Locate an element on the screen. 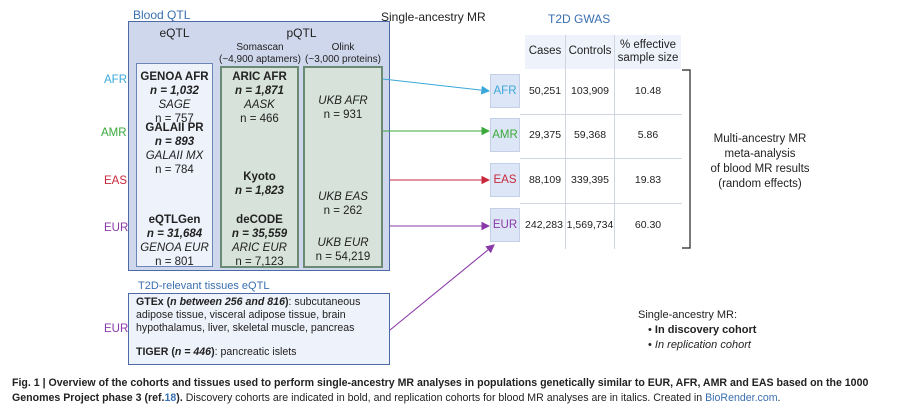  meta-bracket is located at coordinates (686, 159).